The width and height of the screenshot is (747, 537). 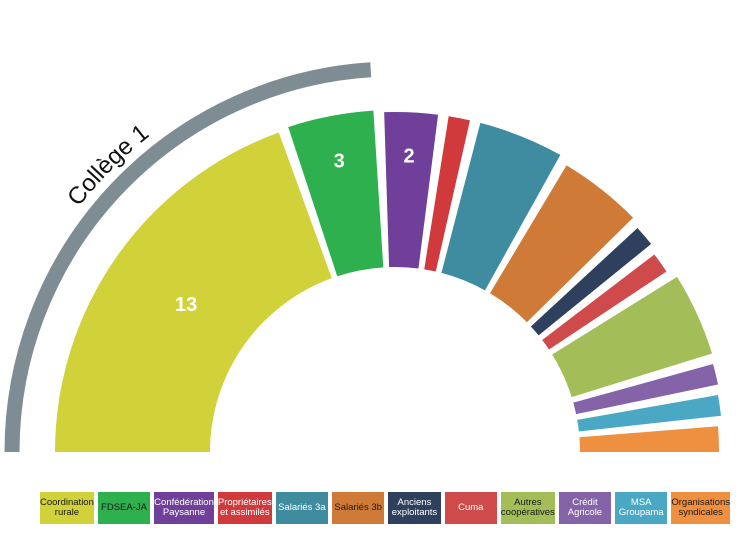 I want to click on segment-anciens-exploitants, so click(x=591, y=282).